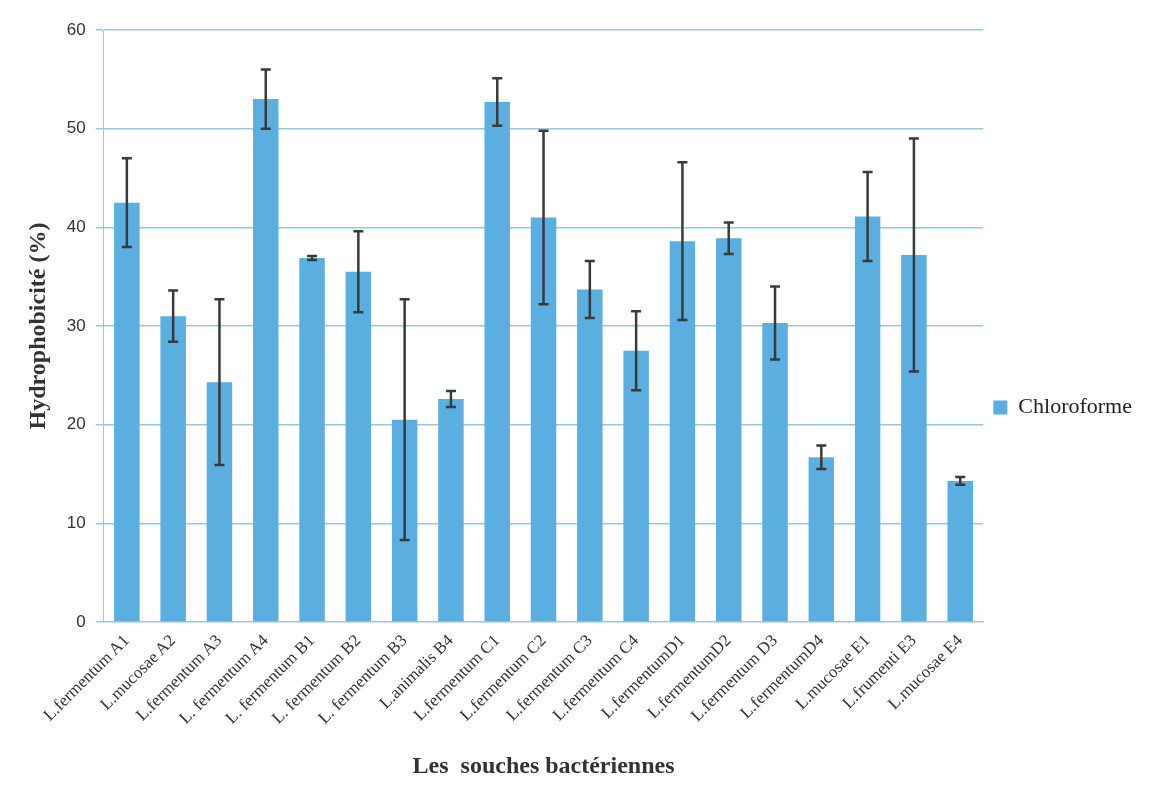 The height and width of the screenshot is (795, 1162). I want to click on y-tick-label: 40, so click(76, 227).